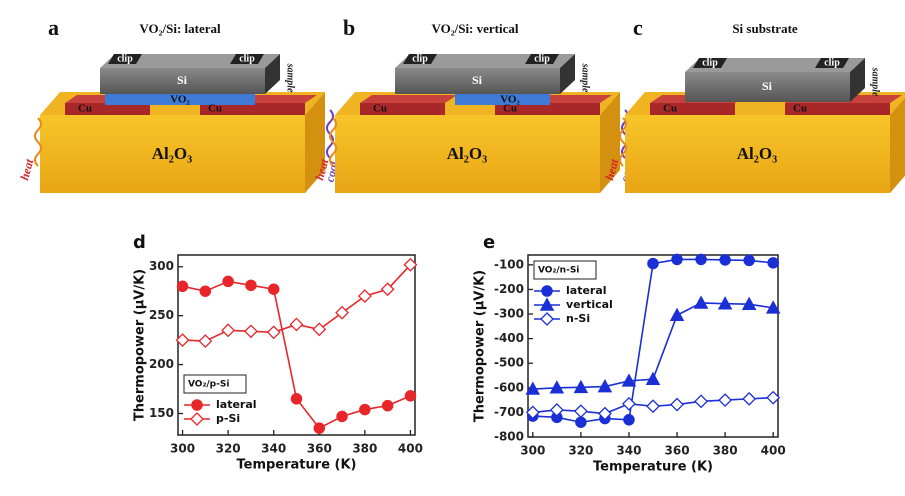  I want to click on x-tick-label: 340, so click(628, 451).